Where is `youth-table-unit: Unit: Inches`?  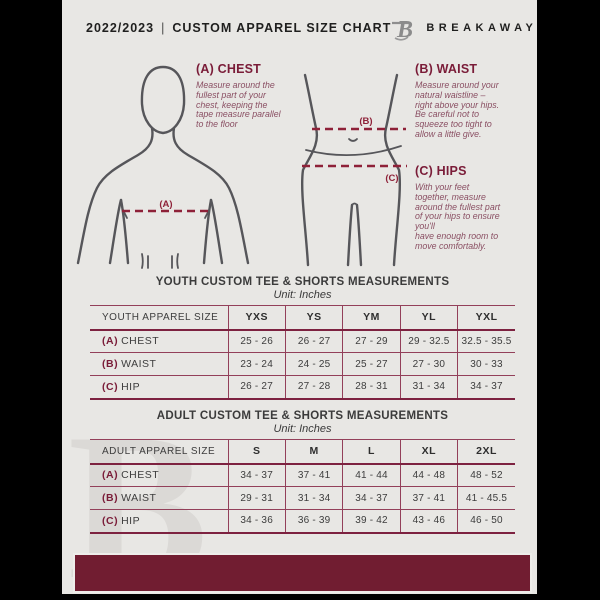
youth-table-unit: Unit: Inches is located at coordinates (302, 295).